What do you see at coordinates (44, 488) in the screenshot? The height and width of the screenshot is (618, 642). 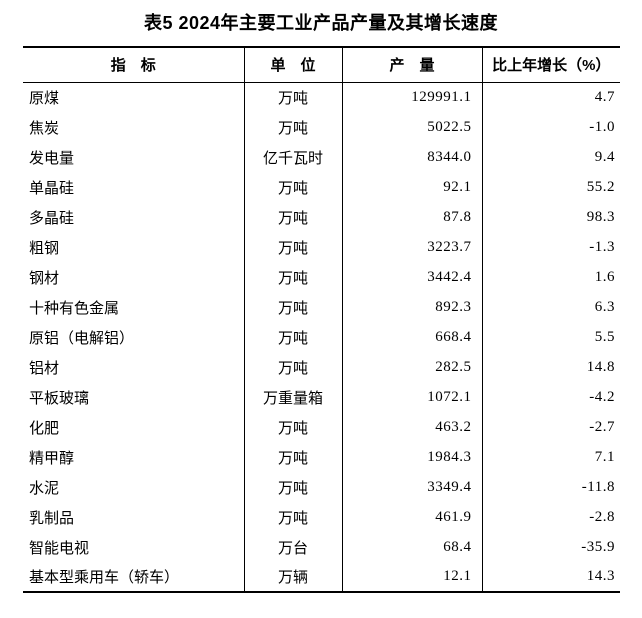 I see `indicator-cell: 水泥` at bounding box center [44, 488].